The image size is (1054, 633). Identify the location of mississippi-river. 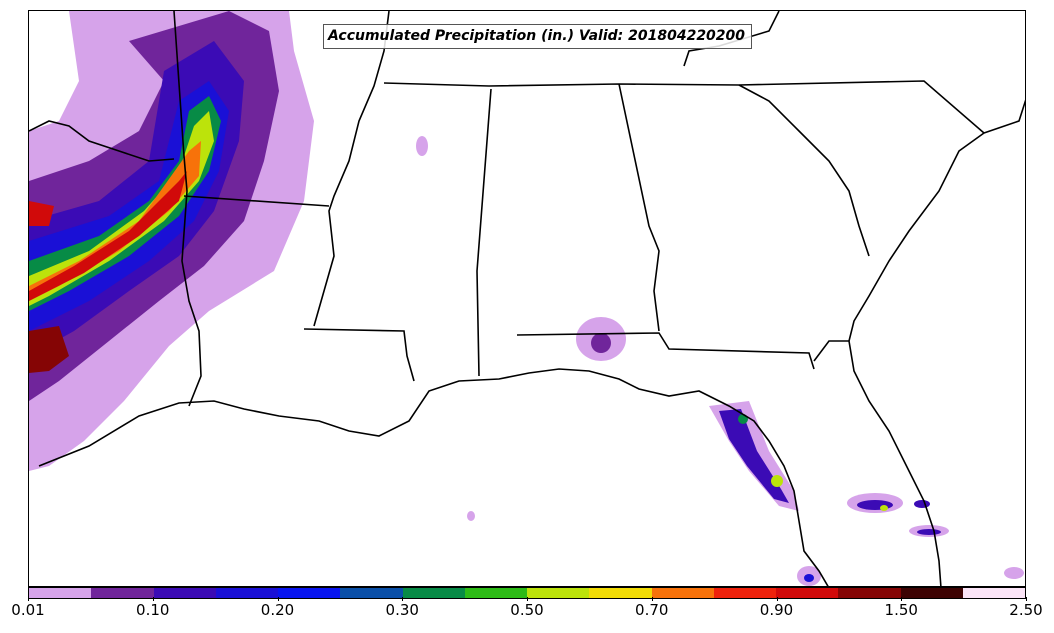
(351, 169).